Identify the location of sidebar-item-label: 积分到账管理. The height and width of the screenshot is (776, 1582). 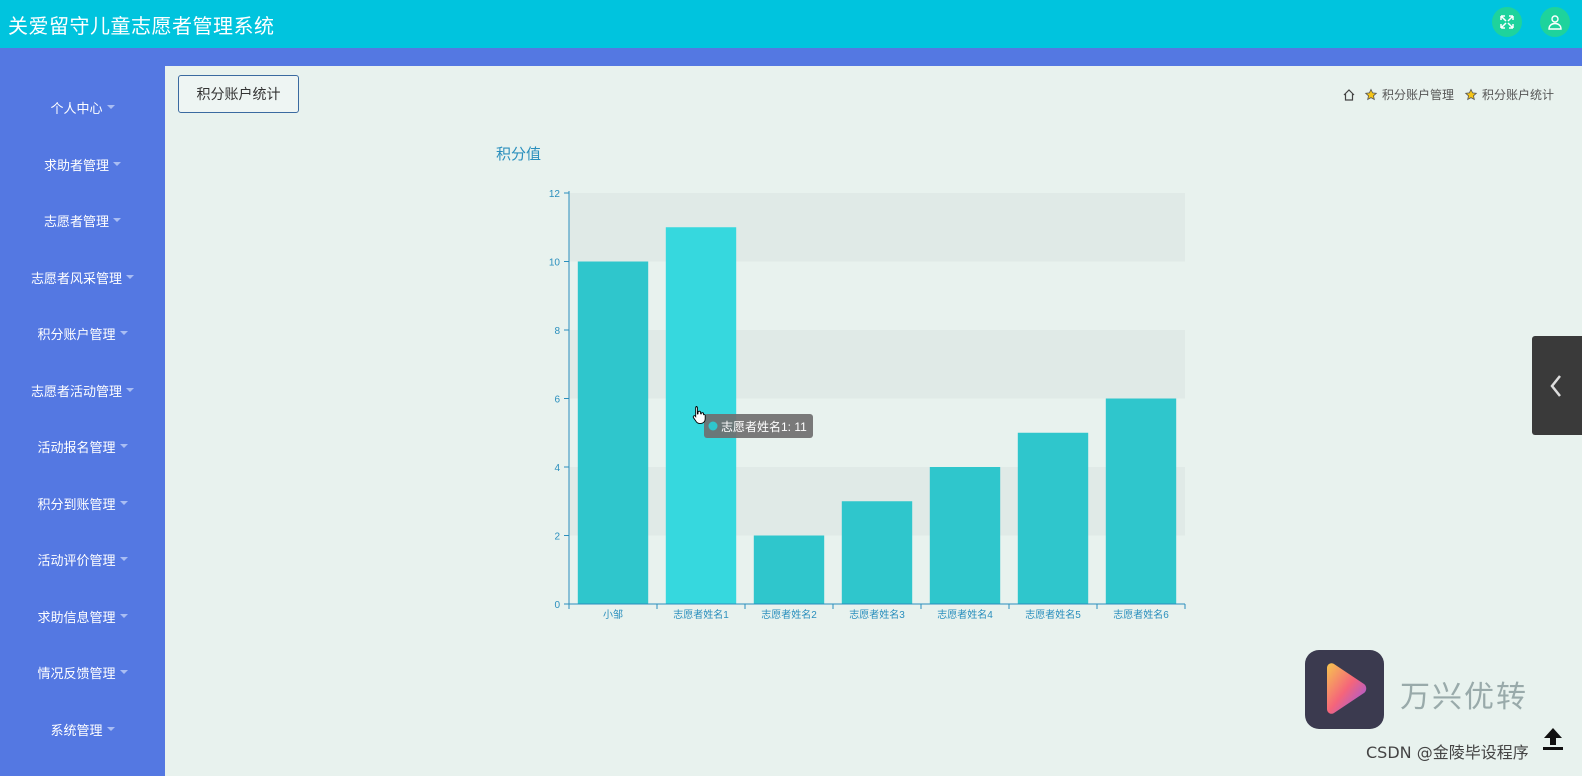
(76, 505).